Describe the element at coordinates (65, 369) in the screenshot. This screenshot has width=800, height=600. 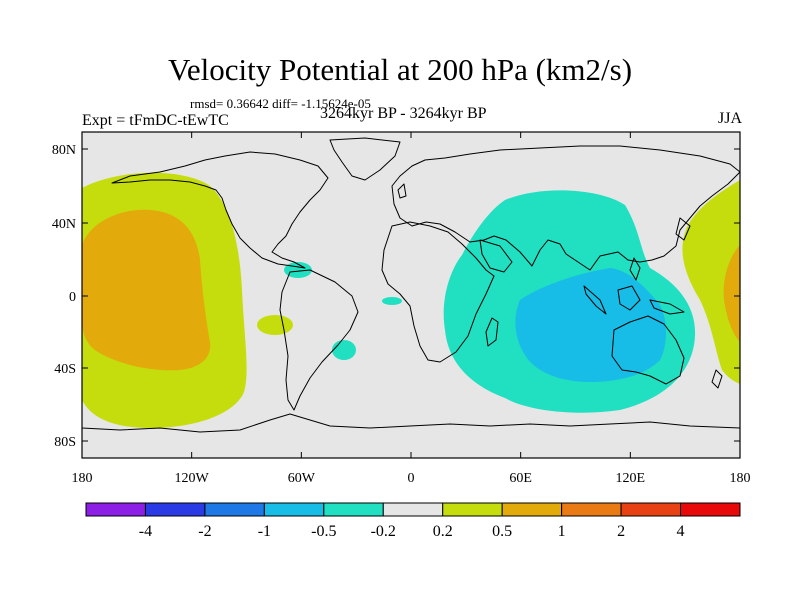
I see `lat-label: 40S` at that location.